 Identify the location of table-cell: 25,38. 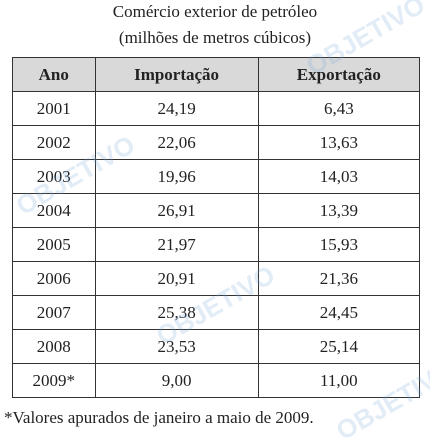
(176, 312).